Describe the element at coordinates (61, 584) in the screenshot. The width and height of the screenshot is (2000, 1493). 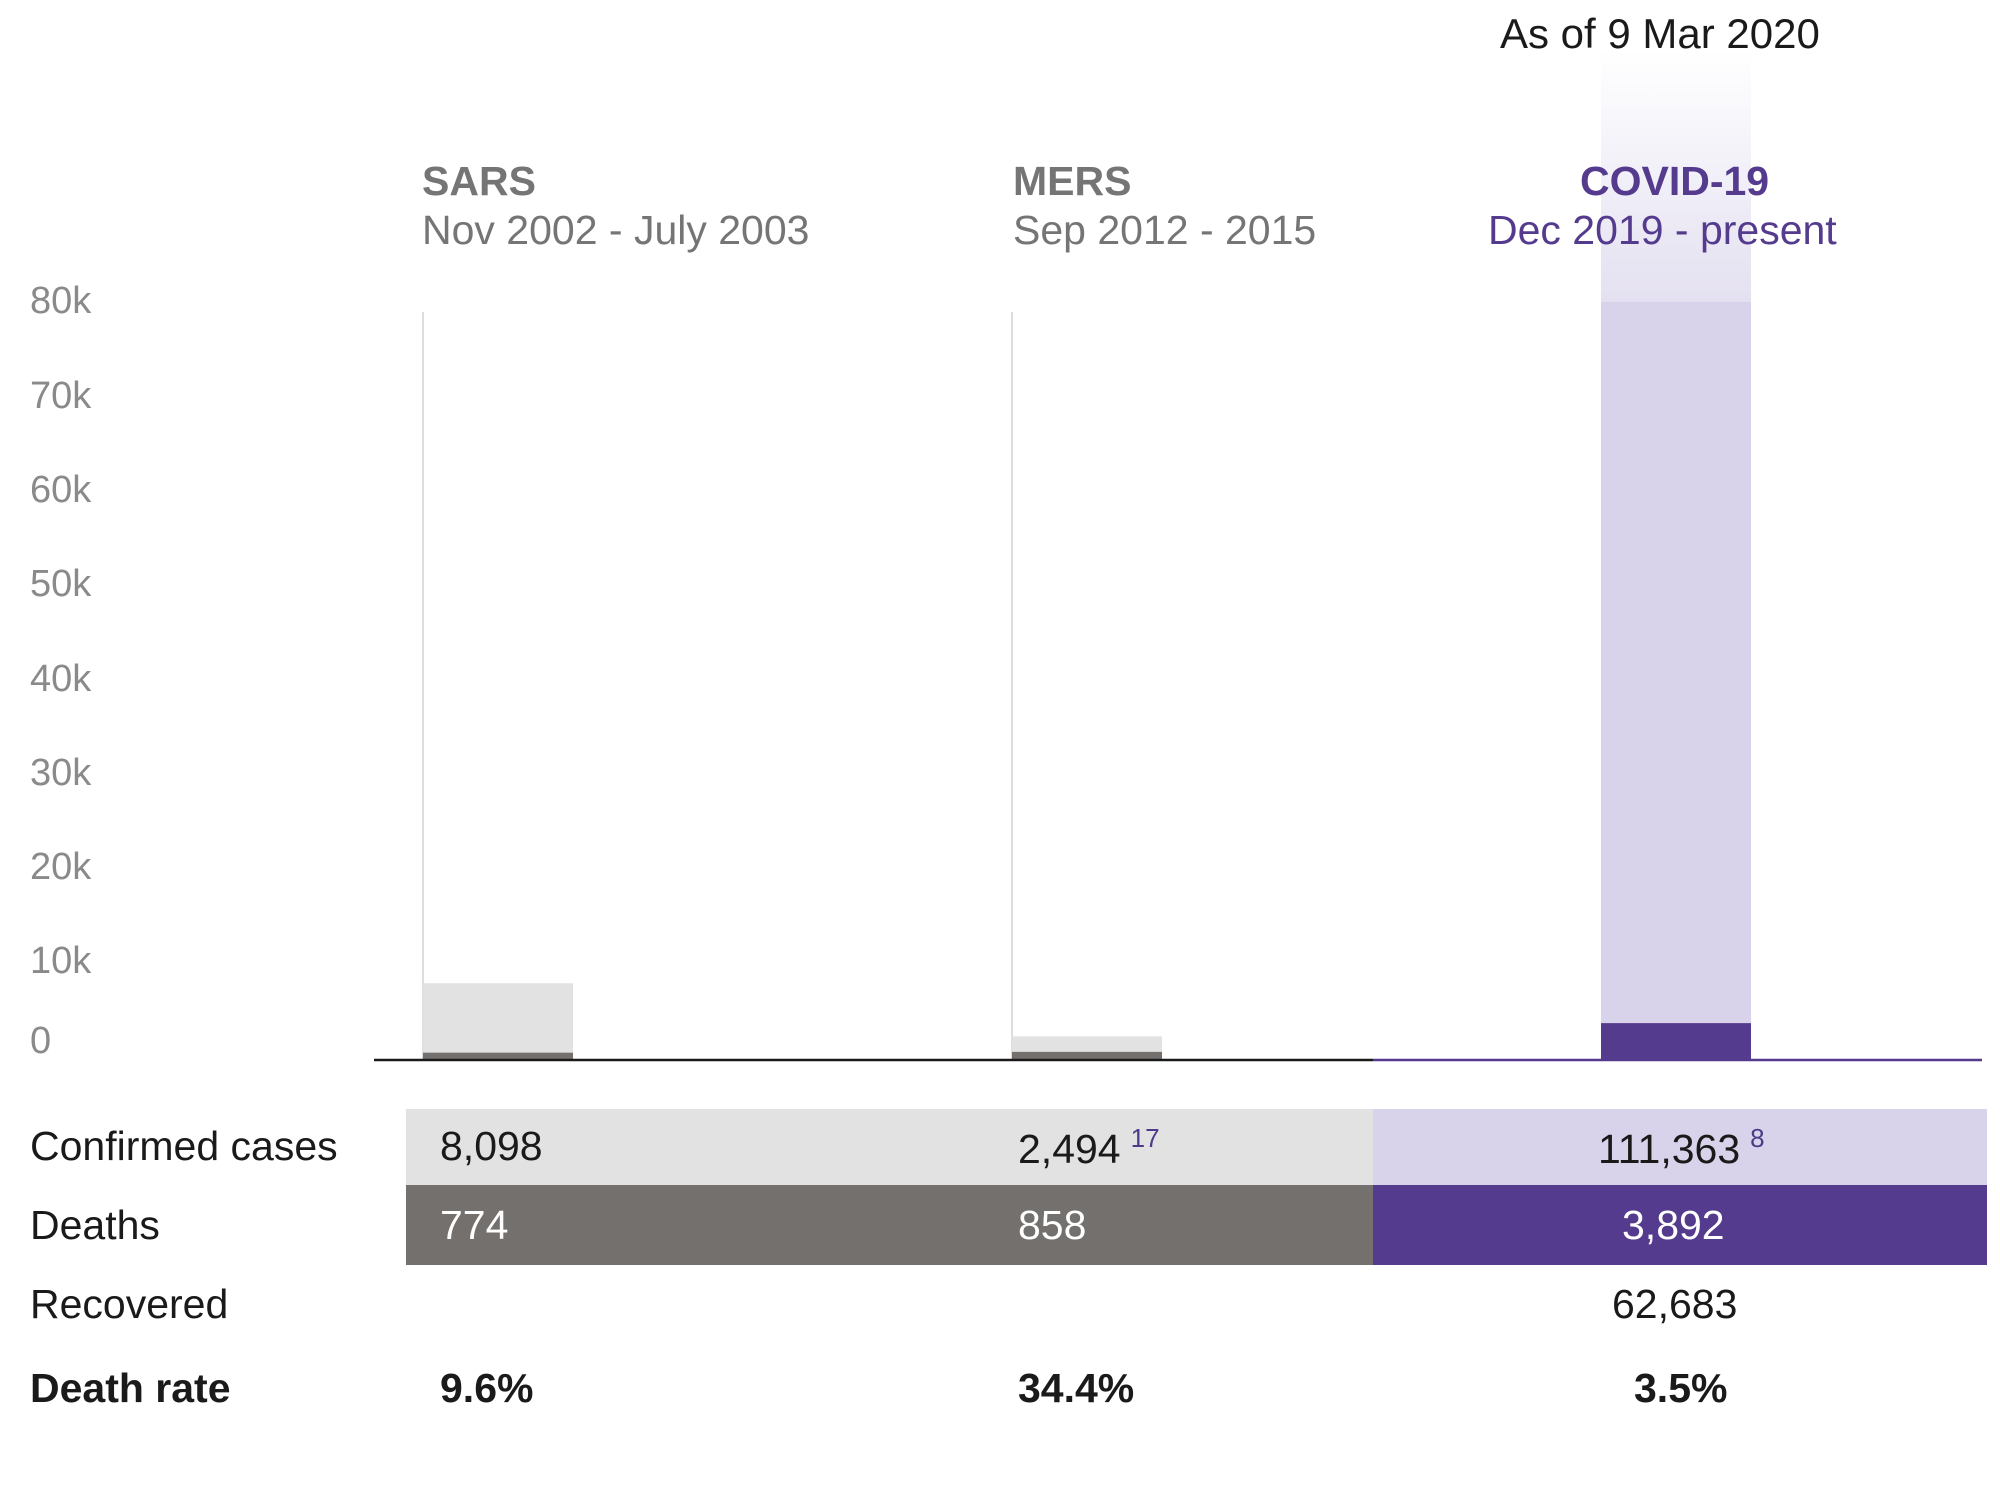
I see `y-tick-label: 50k` at that location.